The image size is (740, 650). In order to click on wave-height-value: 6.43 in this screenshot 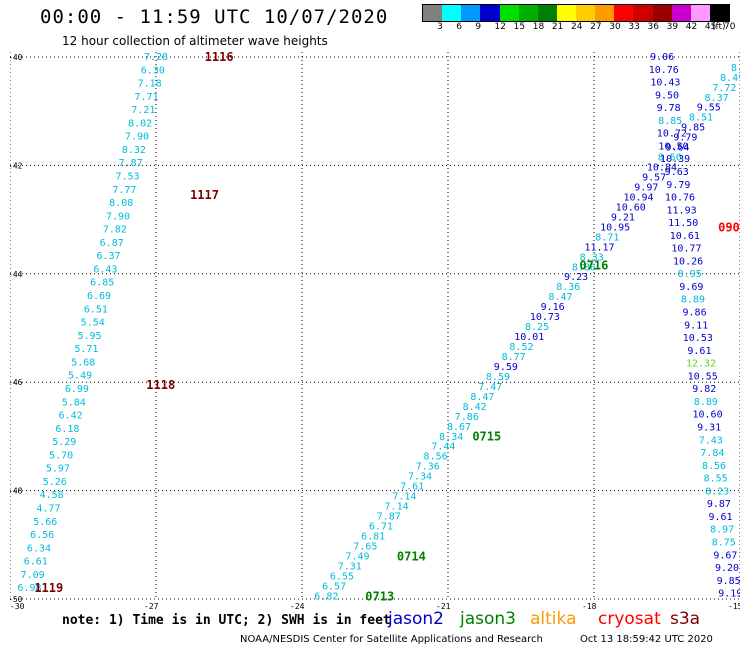, I will do `click(105, 269)`.